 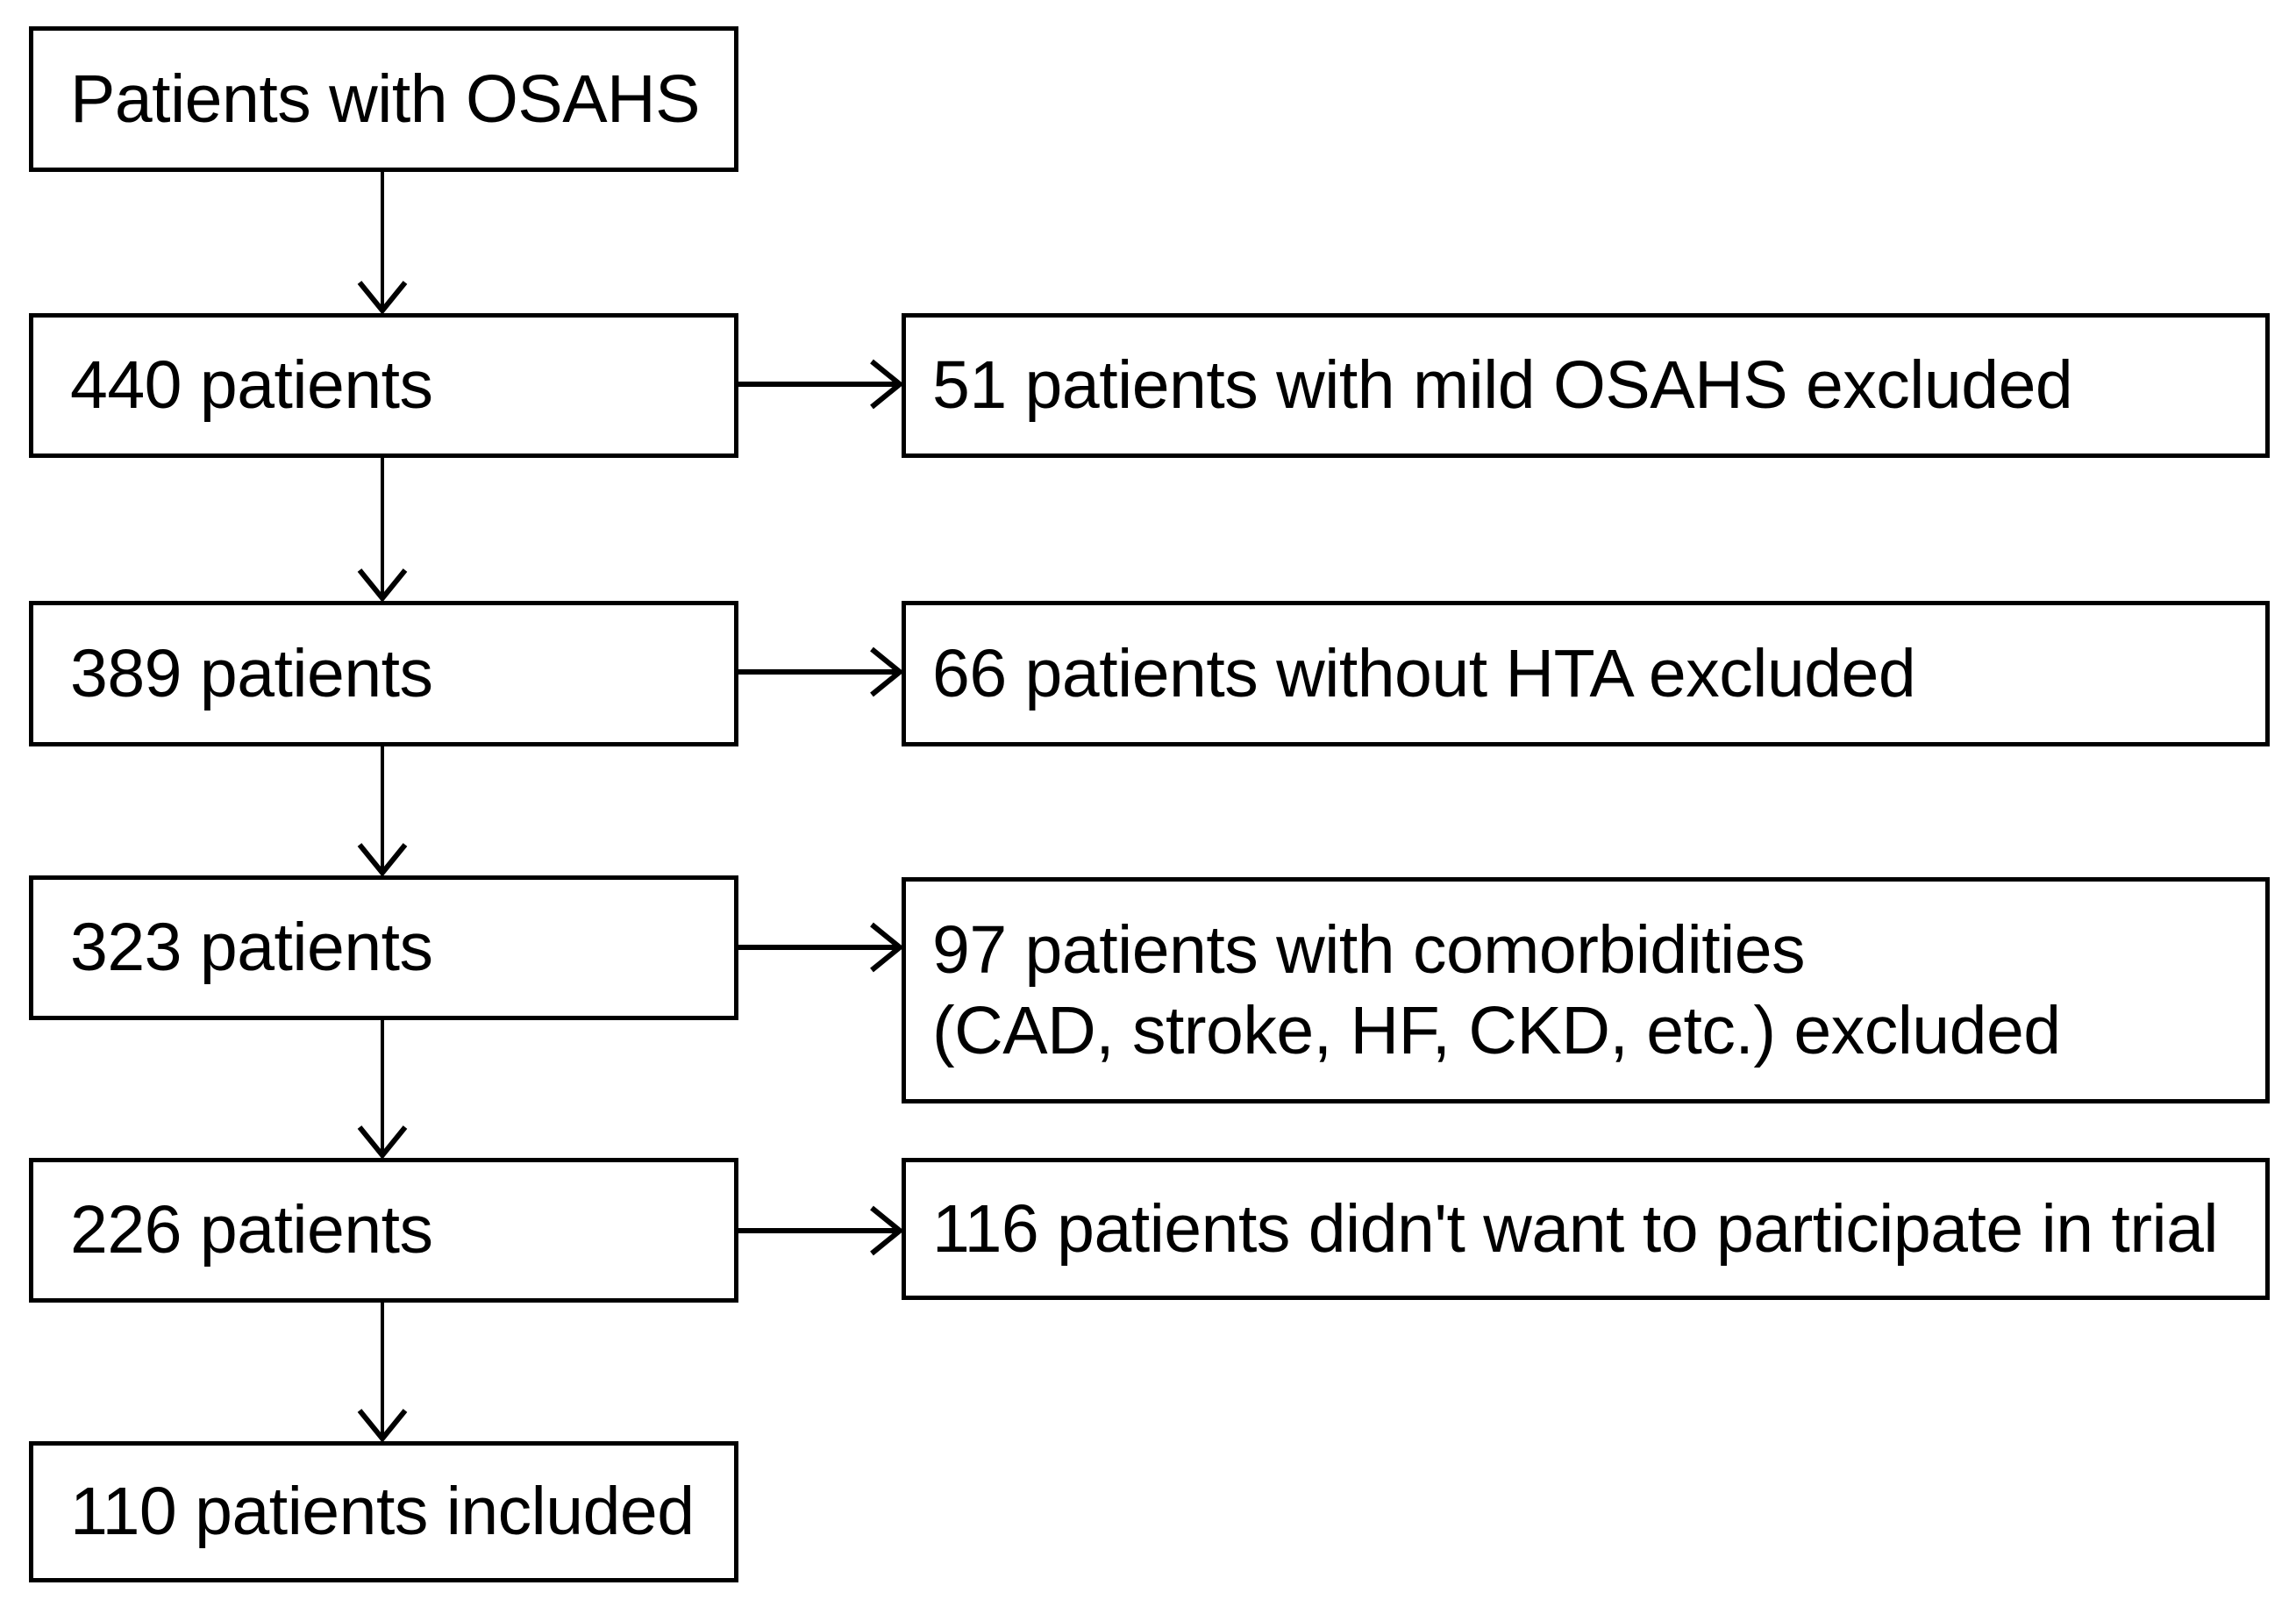 What do you see at coordinates (1502, 385) in the screenshot?
I see `exclusion-mild-osahs-label: 51 patients with mild OSAHS excluded` at bounding box center [1502, 385].